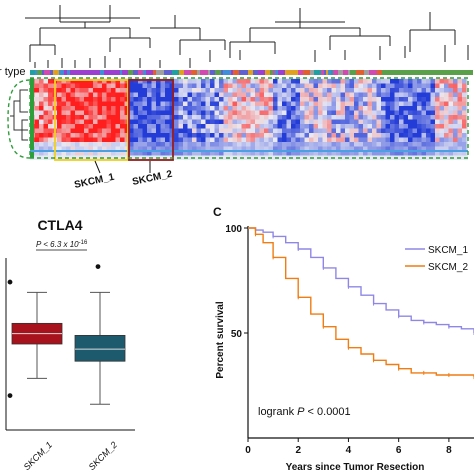  I want to click on cluster-label-skcm1: SKCM_1, so click(94, 181).